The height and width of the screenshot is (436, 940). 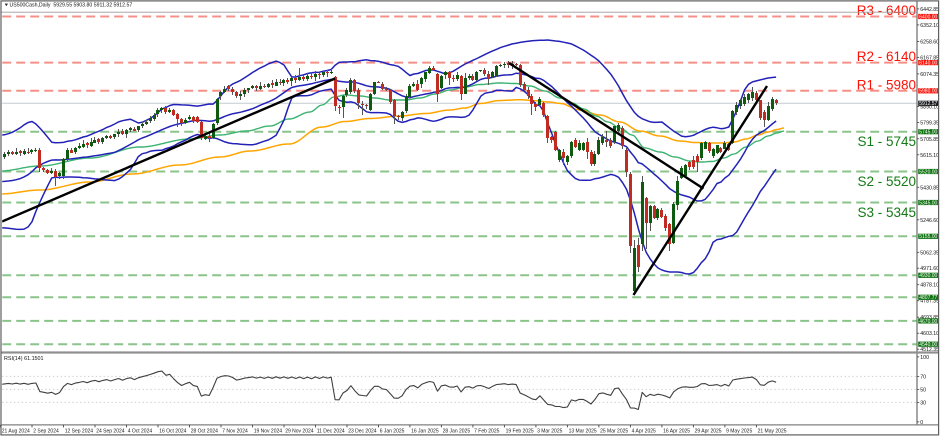 I want to click on svg-text: 6140.00, so click(x=928, y=64).